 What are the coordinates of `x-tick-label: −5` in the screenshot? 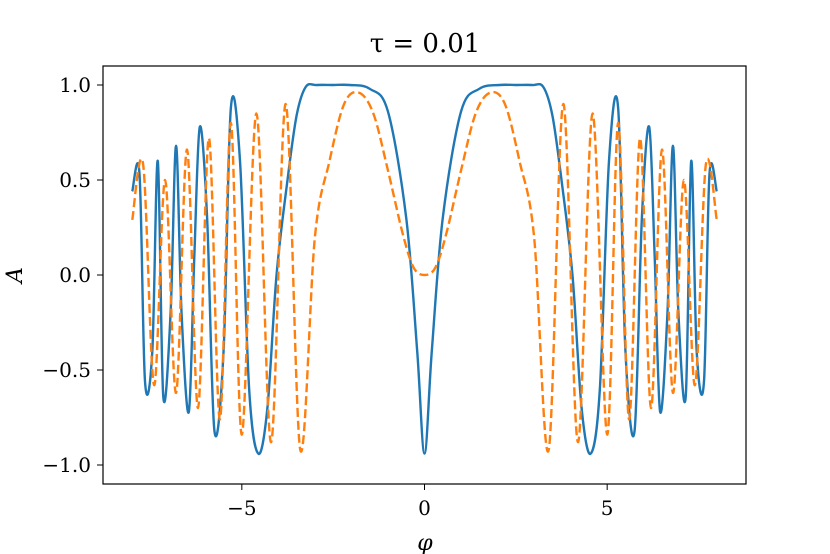 It's located at (241, 508).